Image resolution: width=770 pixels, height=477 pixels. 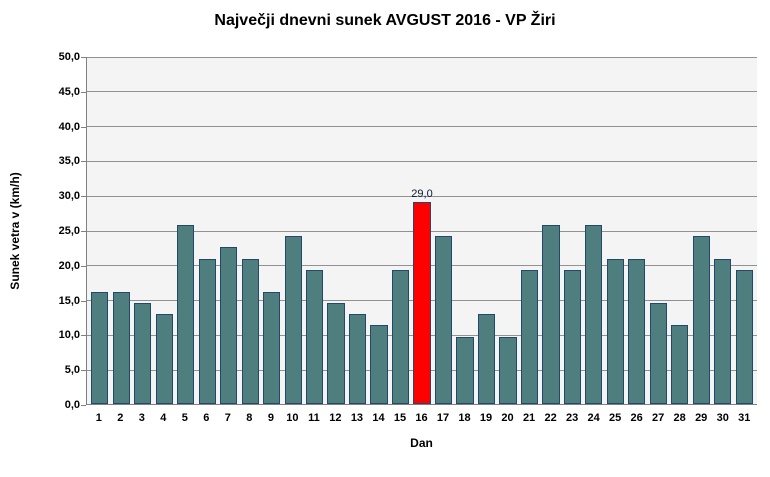 What do you see at coordinates (69, 265) in the screenshot?
I see `y-tick-label: 20,0` at bounding box center [69, 265].